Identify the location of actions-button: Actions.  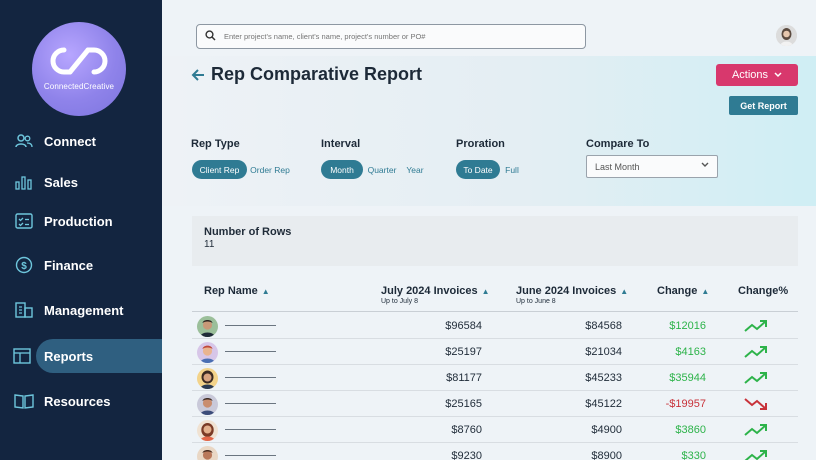
(757, 75).